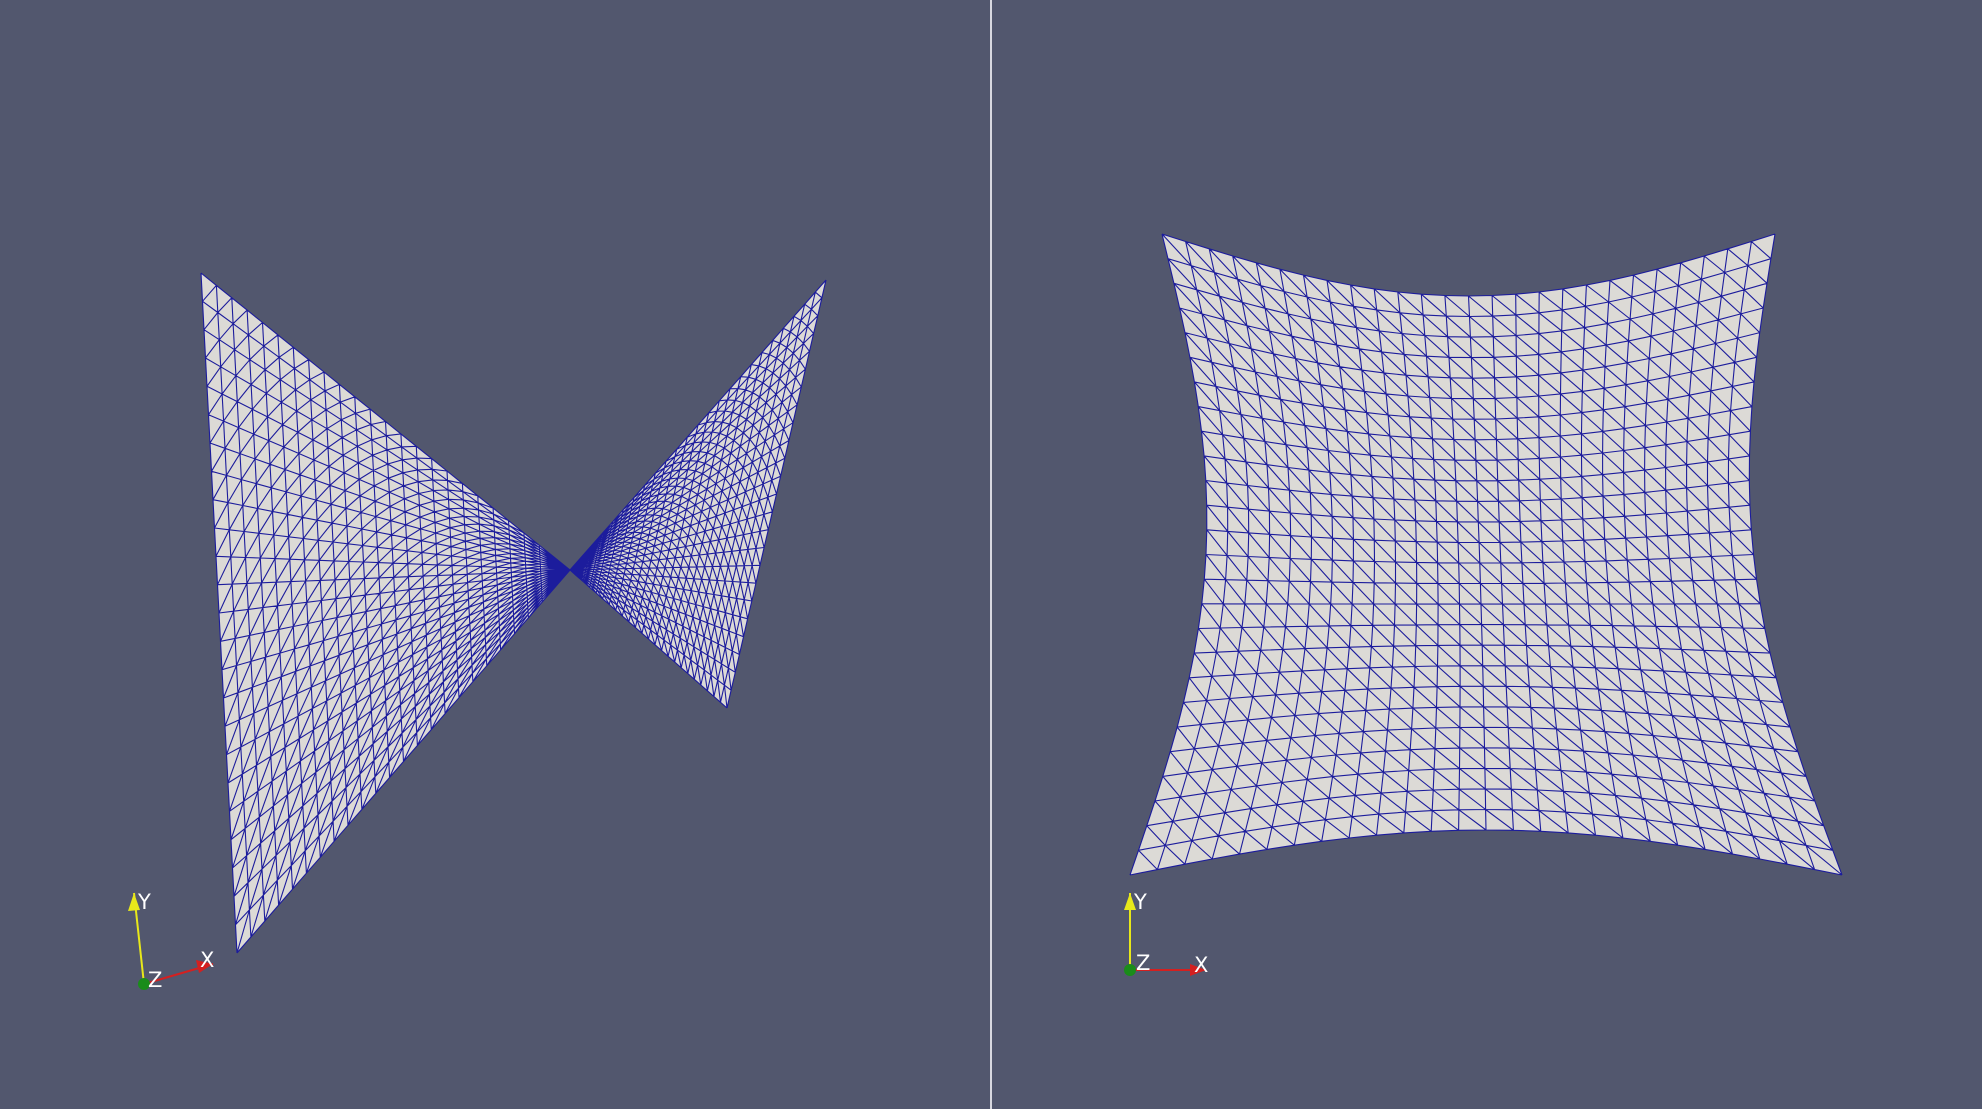  Describe the element at coordinates (171, 941) in the screenshot. I see `orientation-axes-left: Y X Z` at that location.